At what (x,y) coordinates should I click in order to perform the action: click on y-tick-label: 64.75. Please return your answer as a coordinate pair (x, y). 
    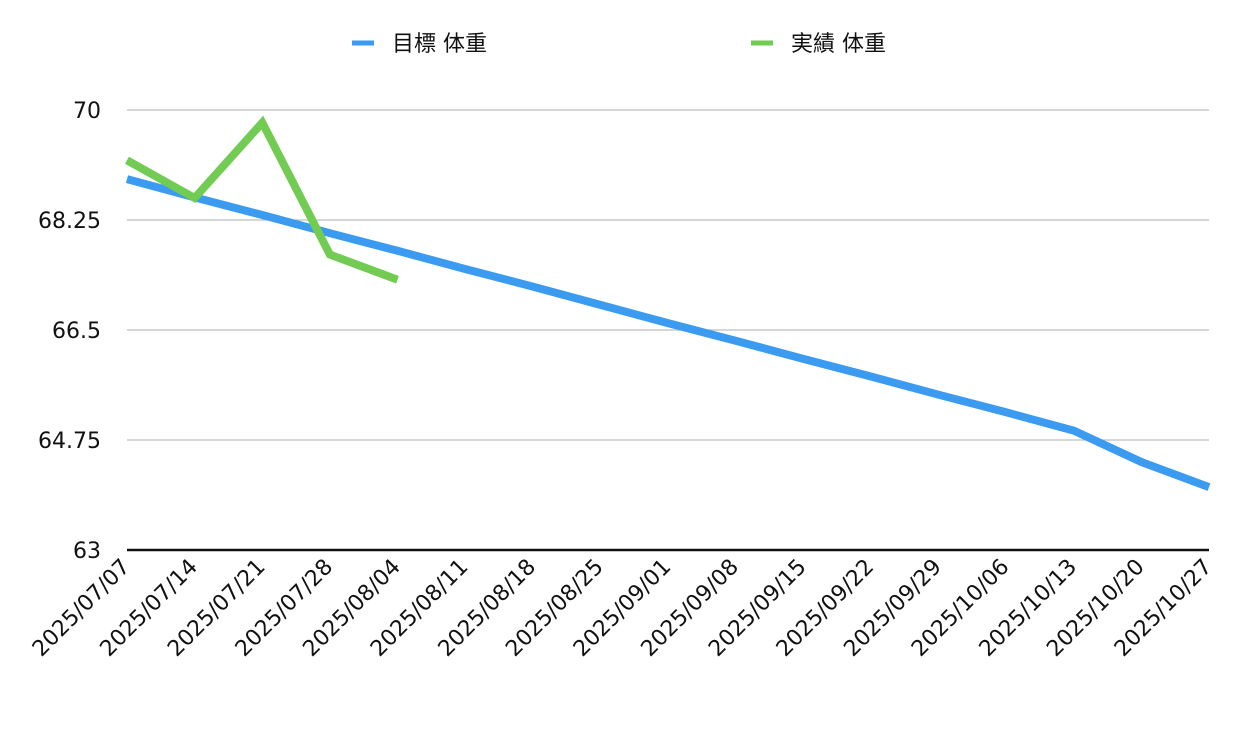
    Looking at the image, I should click on (69, 441).